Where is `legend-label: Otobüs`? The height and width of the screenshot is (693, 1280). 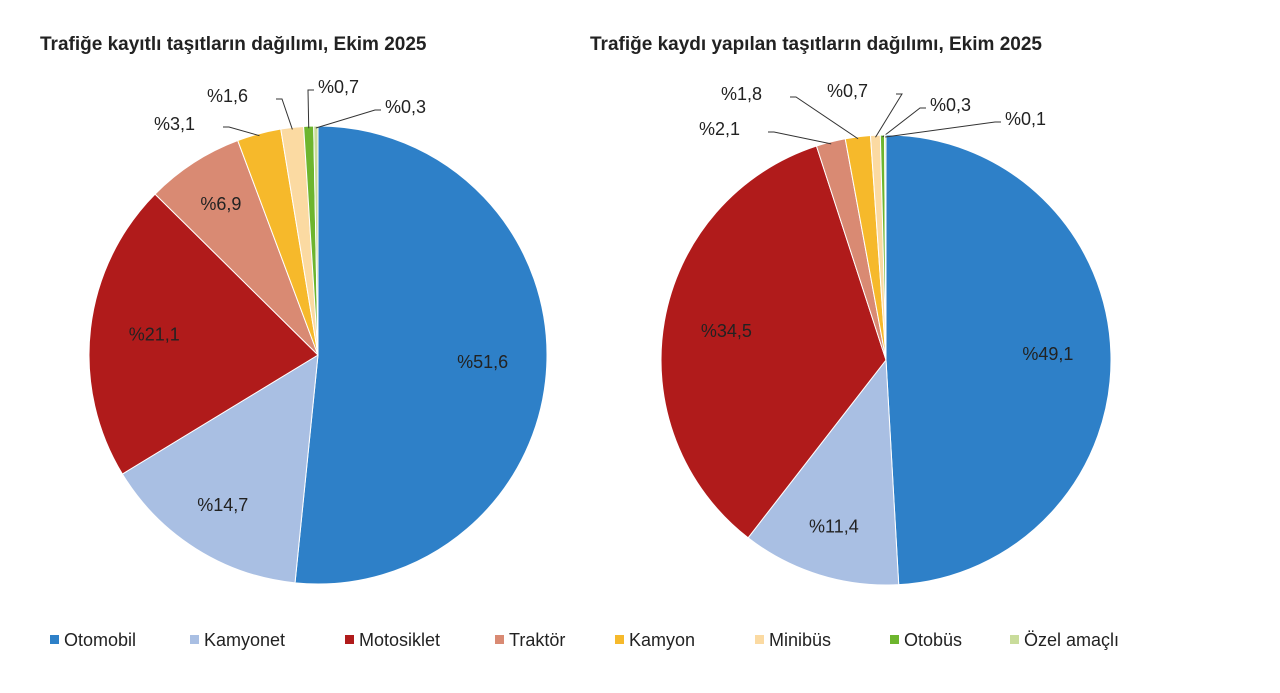 legend-label: Otobüs is located at coordinates (933, 640).